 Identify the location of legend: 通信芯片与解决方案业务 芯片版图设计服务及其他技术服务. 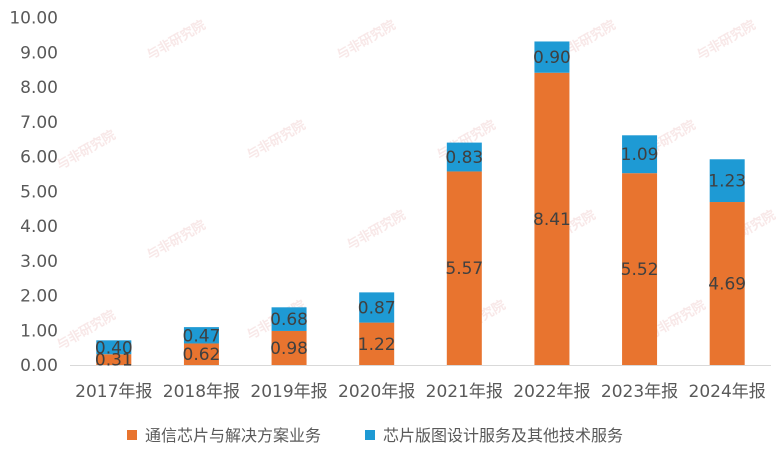
(375, 435).